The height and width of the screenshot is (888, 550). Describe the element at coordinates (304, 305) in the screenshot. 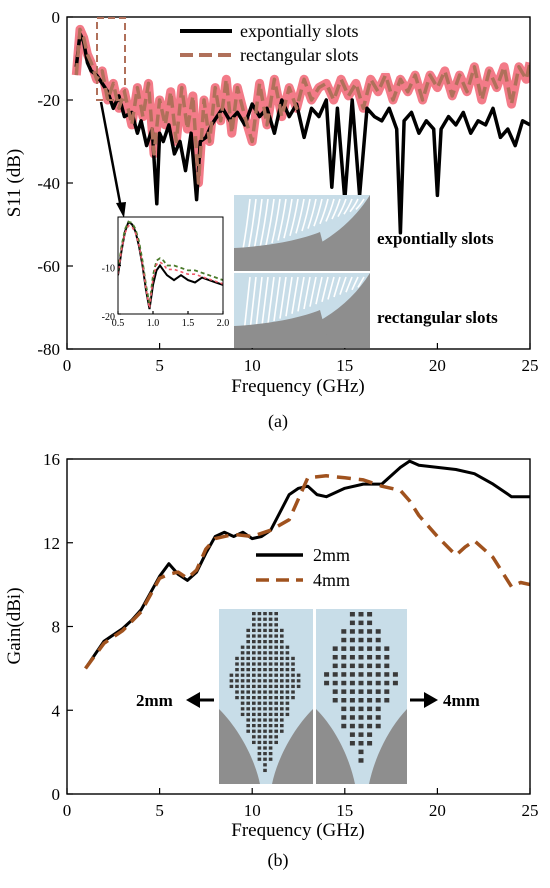

I see `rectangular-slot-pattern` at that location.